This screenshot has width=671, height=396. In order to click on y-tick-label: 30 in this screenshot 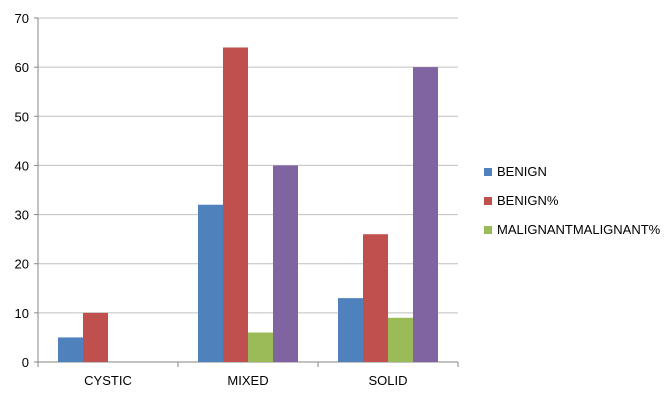, I will do `click(22, 215)`.